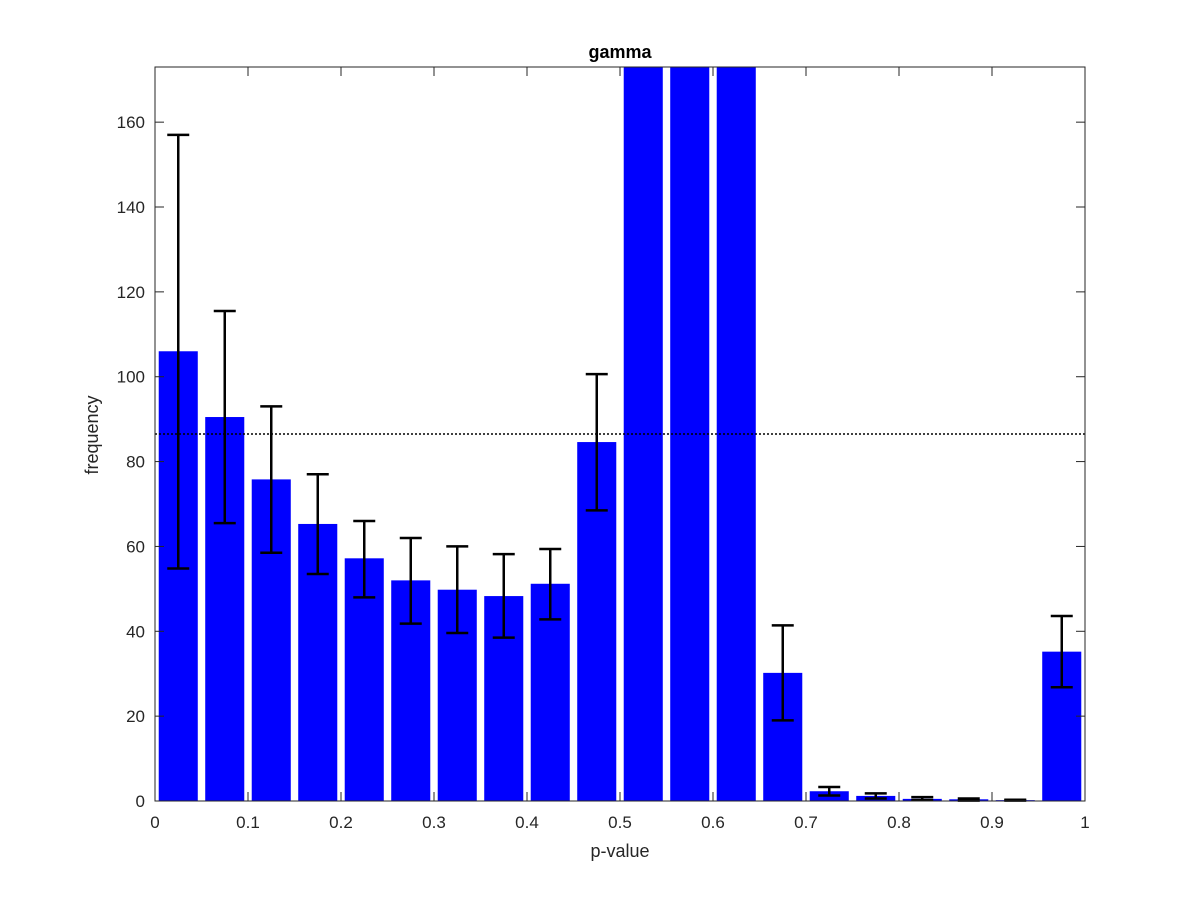 The height and width of the screenshot is (905, 1200). I want to click on x-tick-label: 0.6, so click(713, 822).